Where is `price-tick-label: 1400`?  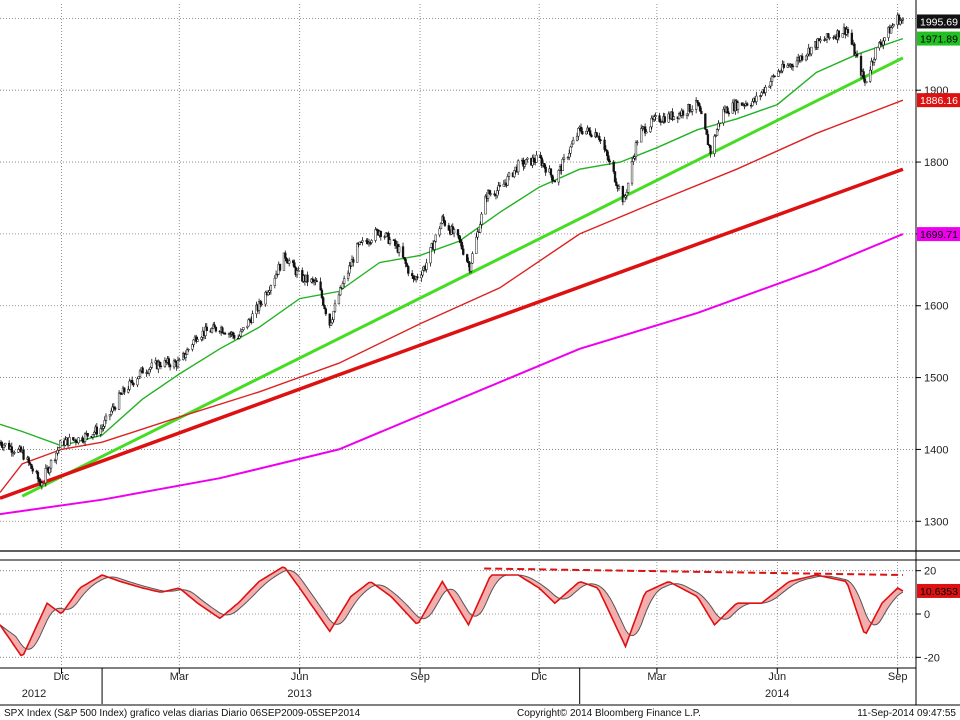
price-tick-label: 1400 is located at coordinates (936, 450).